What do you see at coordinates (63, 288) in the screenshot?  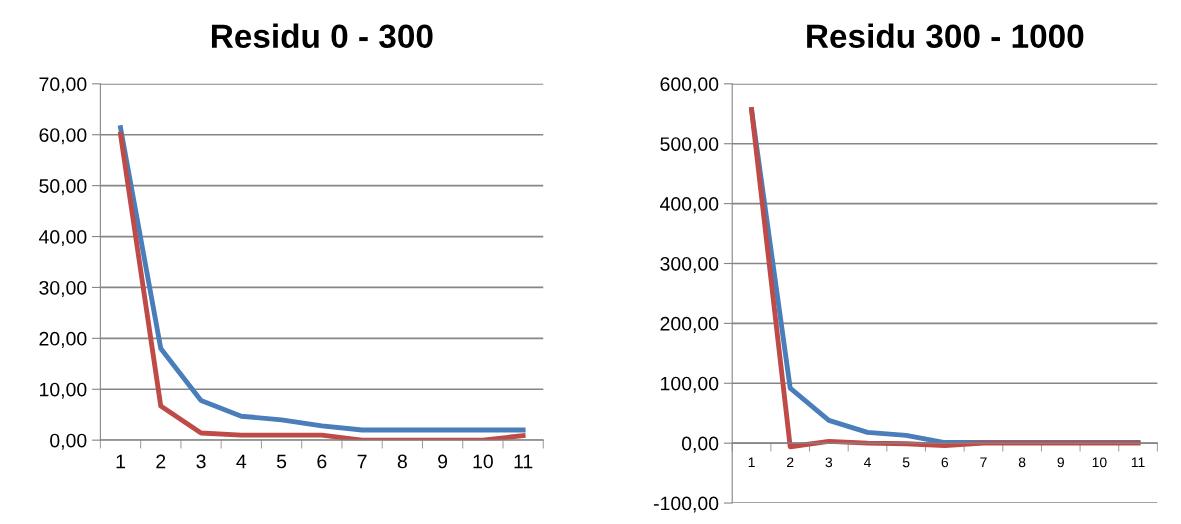 I see `y-tick-label: 30,00` at bounding box center [63, 288].